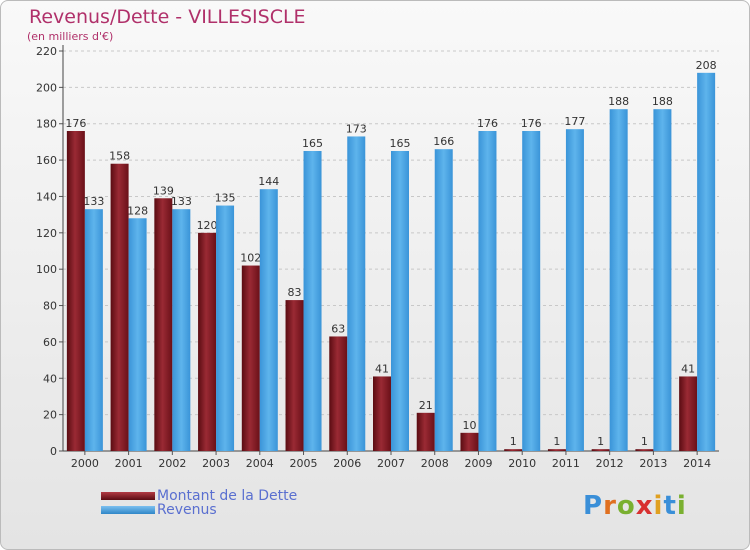 This screenshot has width=750, height=550. What do you see at coordinates (46, 51) in the screenshot?
I see `y-tick-label: 220` at bounding box center [46, 51].